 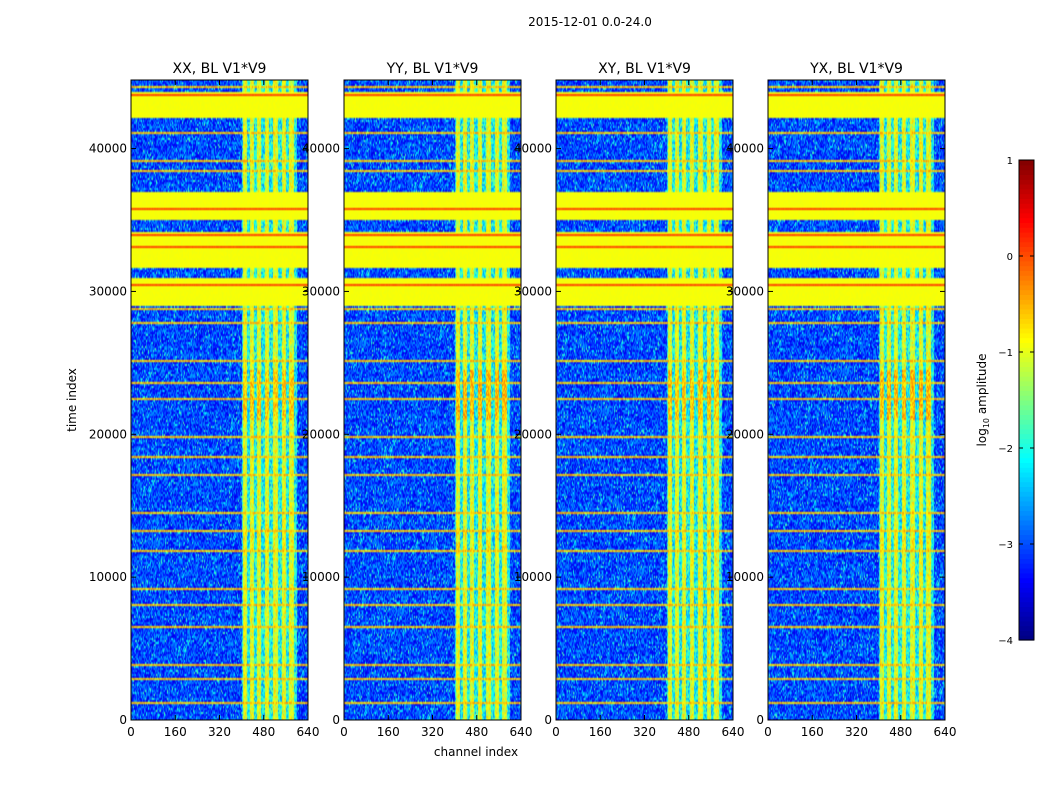 I want to click on y-tick-label: 30000, so click(x=321, y=291).